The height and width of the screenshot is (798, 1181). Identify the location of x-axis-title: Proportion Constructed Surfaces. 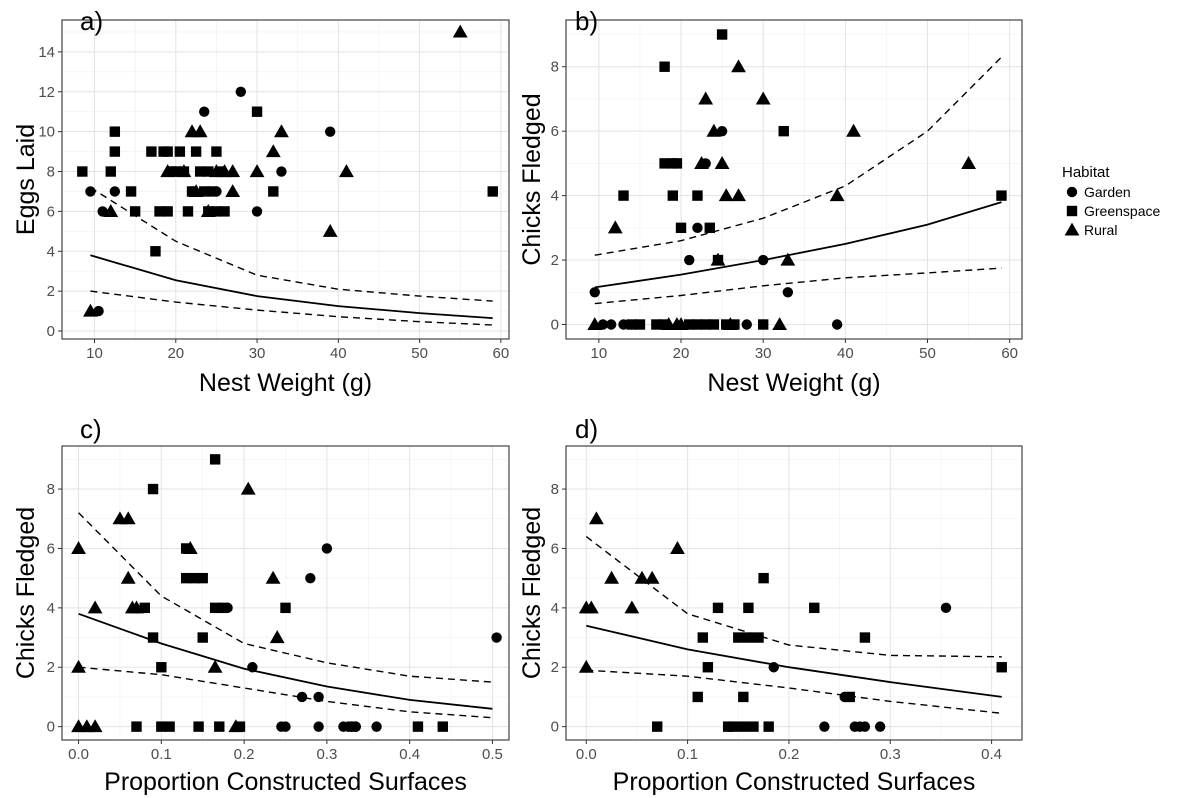
(794, 782).